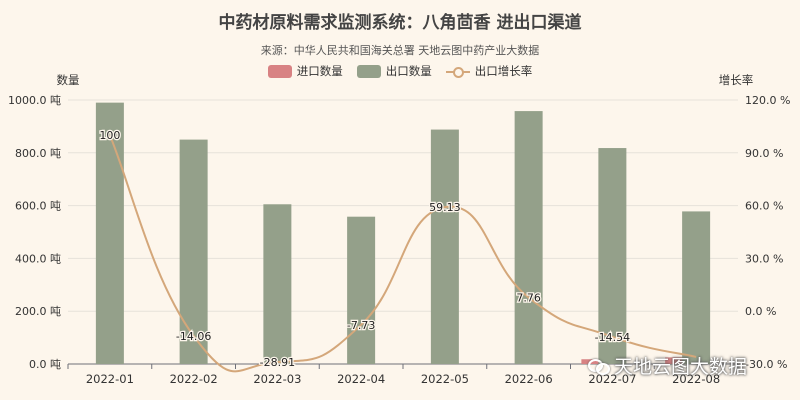 This screenshot has width=800, height=400. Describe the element at coordinates (528, 298) in the screenshot. I see `growth-data-label: 7.76` at that location.